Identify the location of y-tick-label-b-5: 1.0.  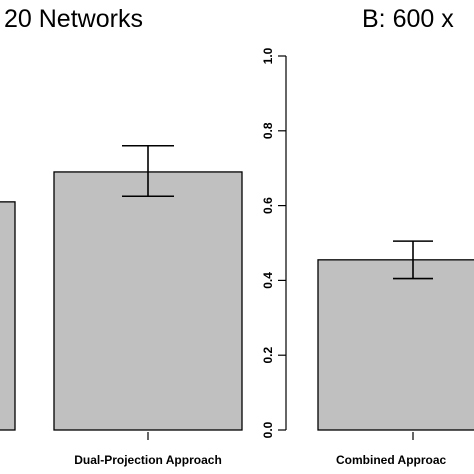
(268, 55).